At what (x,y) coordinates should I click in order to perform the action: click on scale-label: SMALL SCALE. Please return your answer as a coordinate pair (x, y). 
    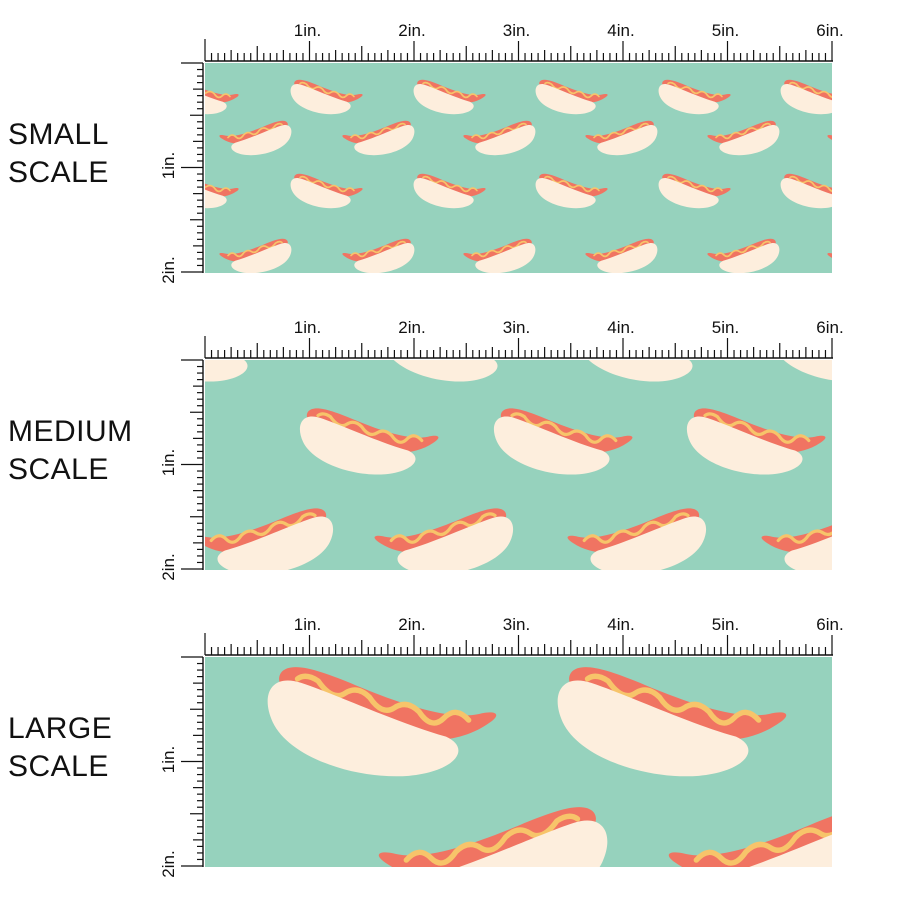
    Looking at the image, I should click on (58, 154).